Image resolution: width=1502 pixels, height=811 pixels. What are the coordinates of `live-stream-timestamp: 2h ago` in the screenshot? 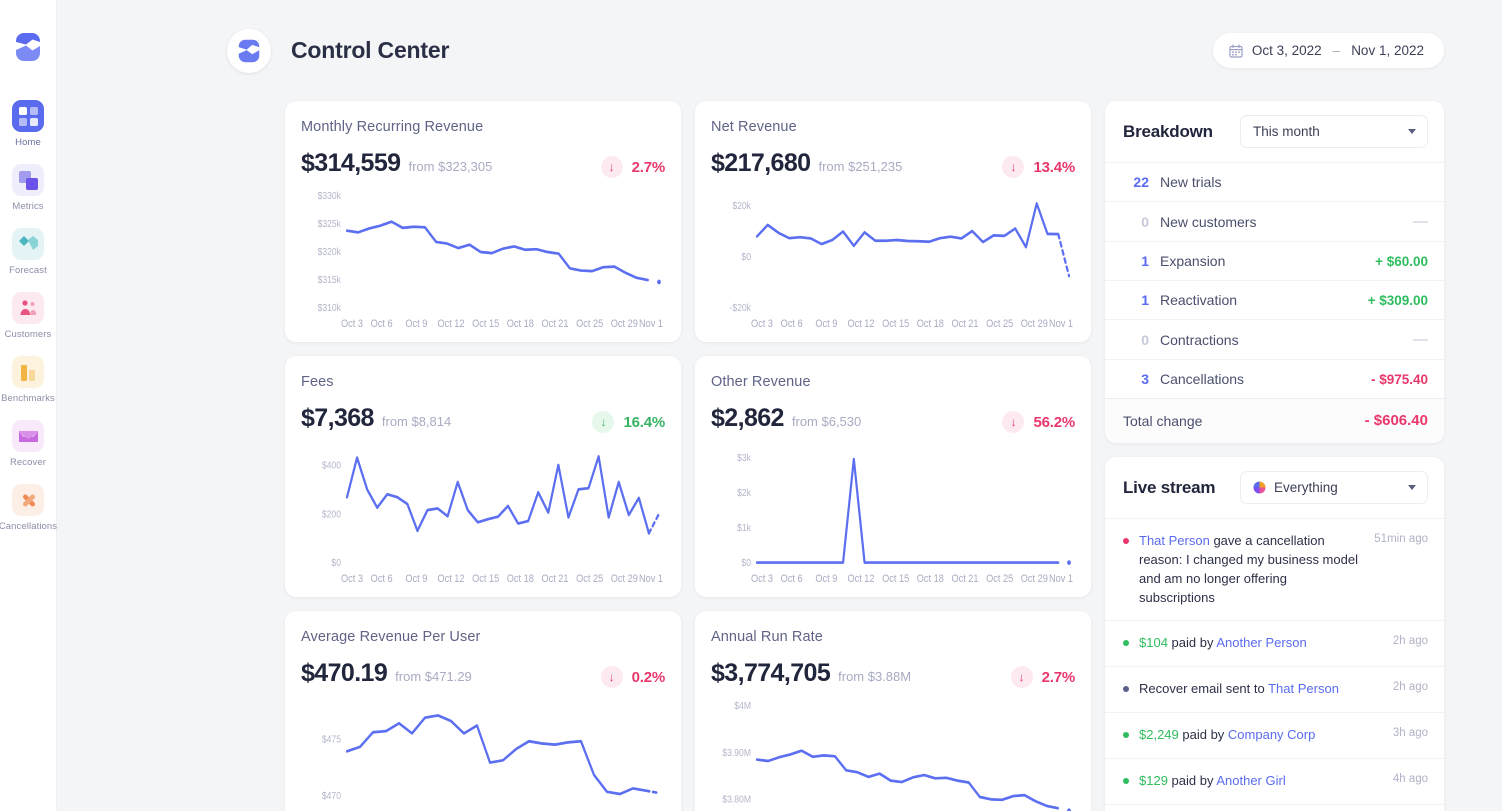 It's located at (1410, 687).